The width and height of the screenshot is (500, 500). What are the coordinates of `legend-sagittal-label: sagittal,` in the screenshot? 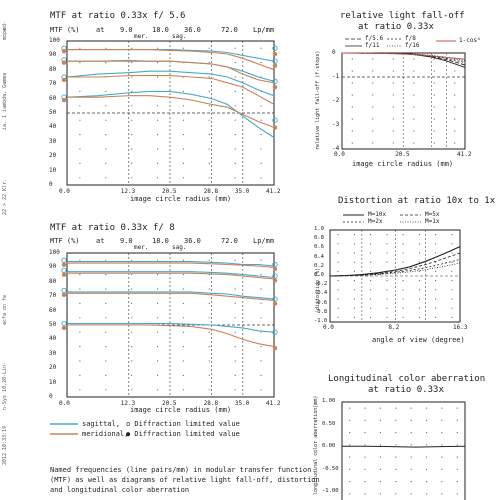 It's located at (101, 424).